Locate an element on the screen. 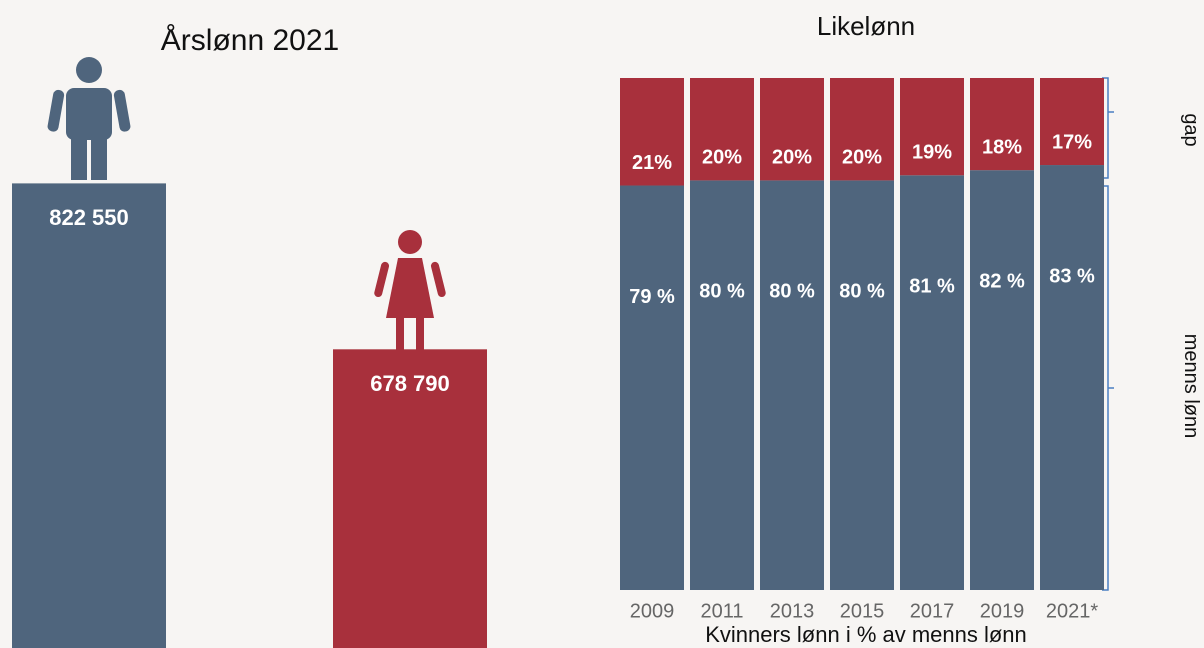 The height and width of the screenshot is (648, 1204). x-axis-label: Kvinners lønn i % av menns lønn is located at coordinates (866, 634).